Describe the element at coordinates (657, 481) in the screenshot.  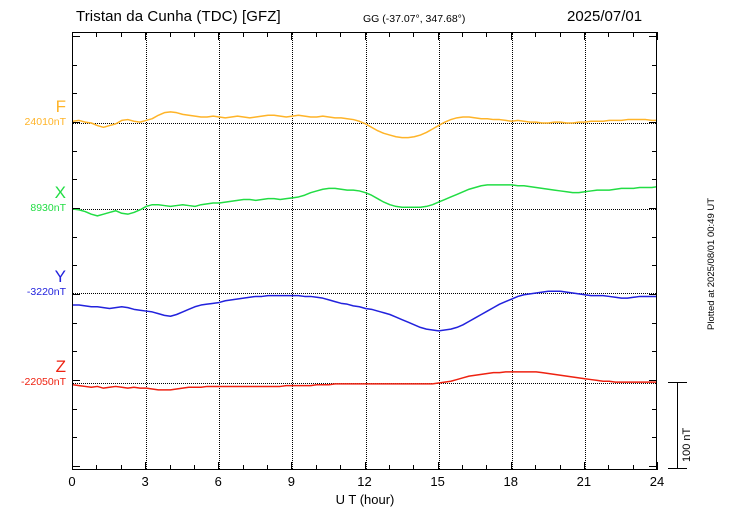
I see `x-tick-label-24: 24` at that location.